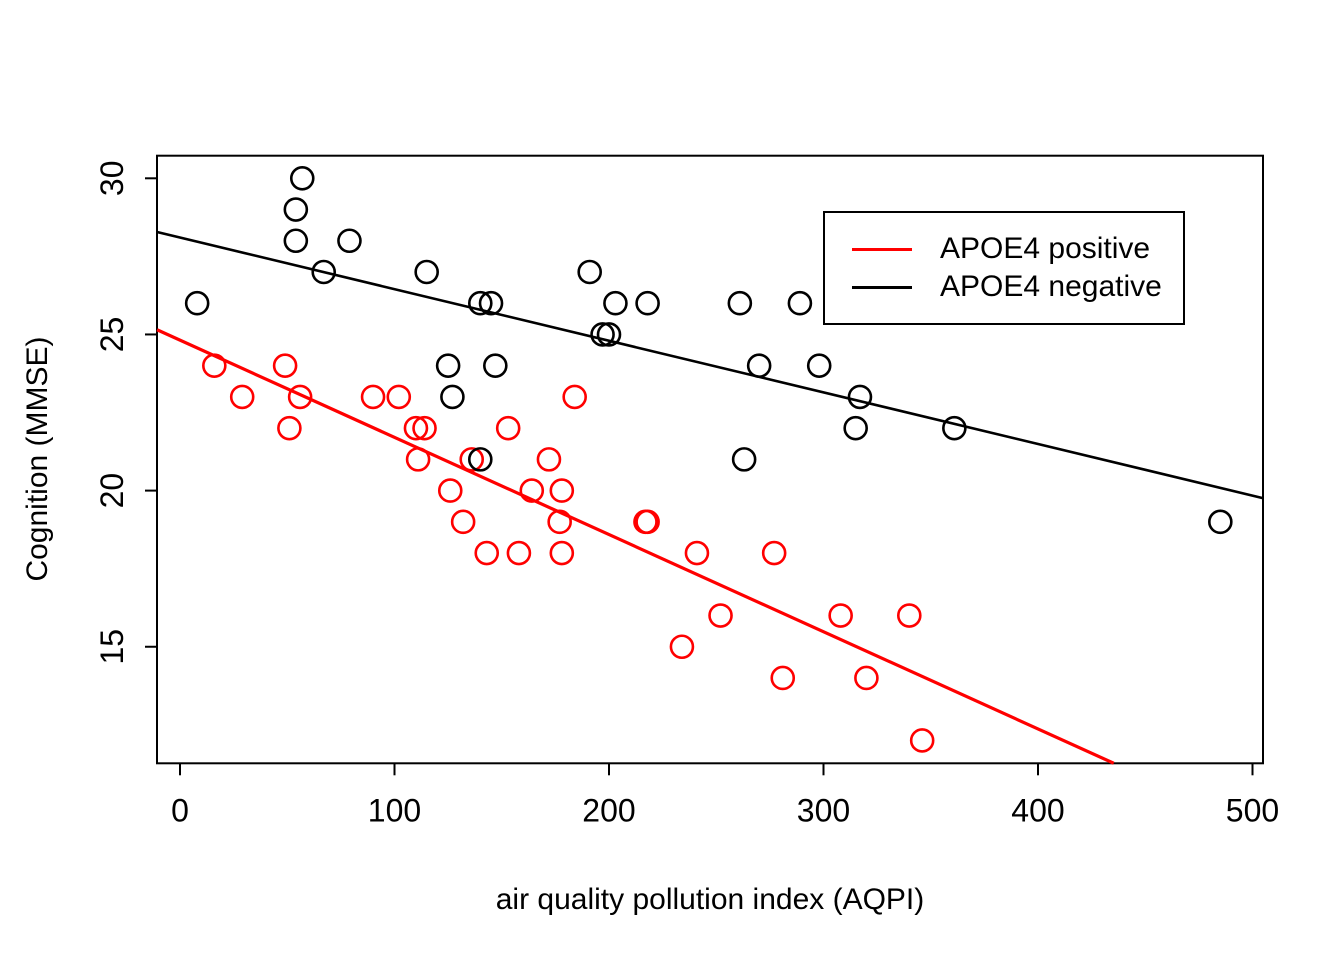  Describe the element at coordinates (823, 810) in the screenshot. I see `x-tick-label: 300` at that location.